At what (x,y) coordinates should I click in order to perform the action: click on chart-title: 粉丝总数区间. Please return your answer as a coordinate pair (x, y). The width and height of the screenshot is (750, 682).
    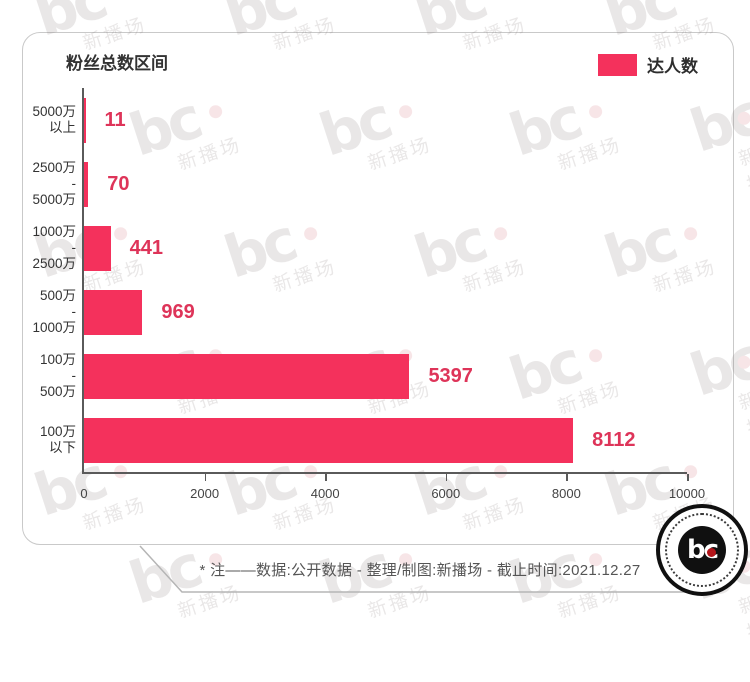
    Looking at the image, I should click on (117, 63).